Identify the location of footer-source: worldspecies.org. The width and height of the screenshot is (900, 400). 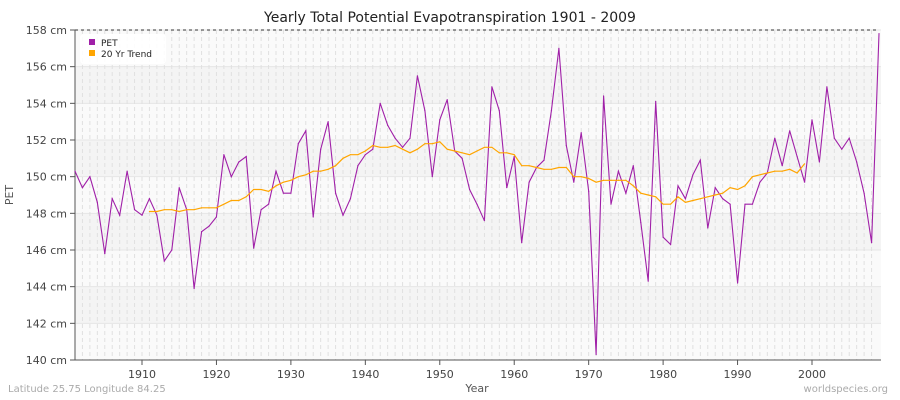
(845, 389).